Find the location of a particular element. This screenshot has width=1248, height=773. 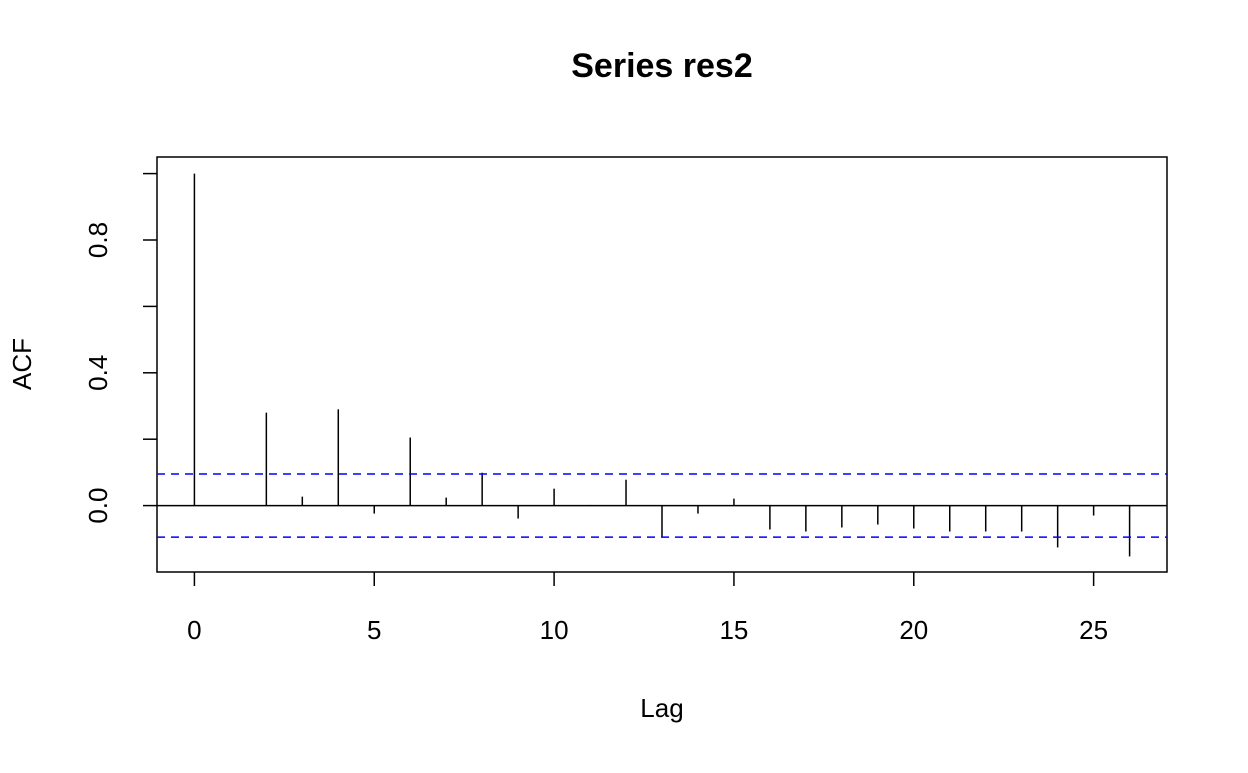

x-tick-label: 0 is located at coordinates (194, 630).